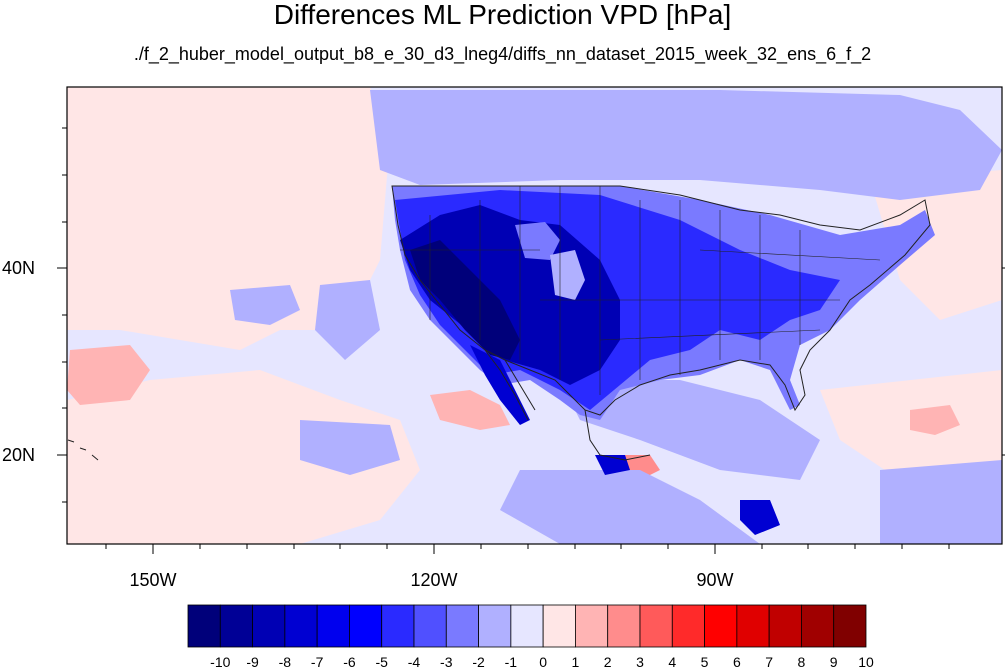 The height and width of the screenshot is (672, 1005). Describe the element at coordinates (446, 662) in the screenshot. I see `colorbar-tick-label: -3` at that location.